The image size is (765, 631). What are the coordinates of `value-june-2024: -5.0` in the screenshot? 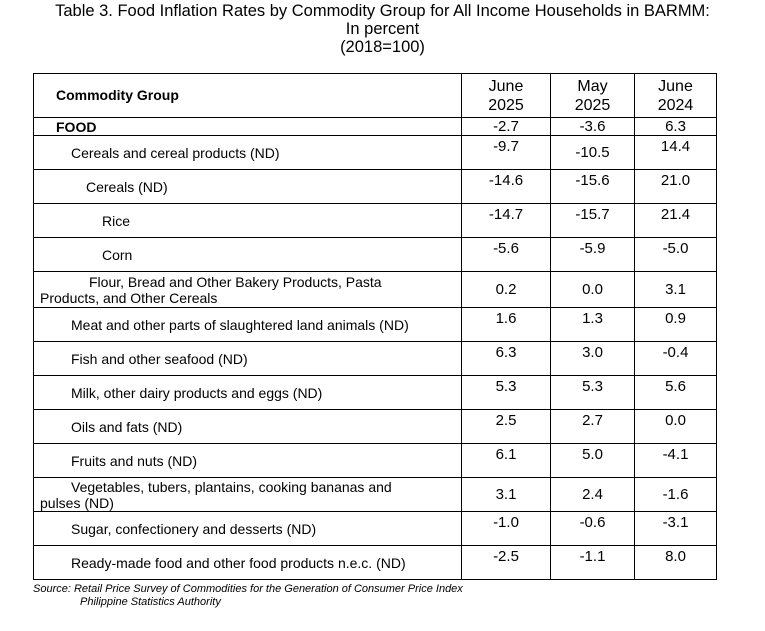 It's located at (675, 254).